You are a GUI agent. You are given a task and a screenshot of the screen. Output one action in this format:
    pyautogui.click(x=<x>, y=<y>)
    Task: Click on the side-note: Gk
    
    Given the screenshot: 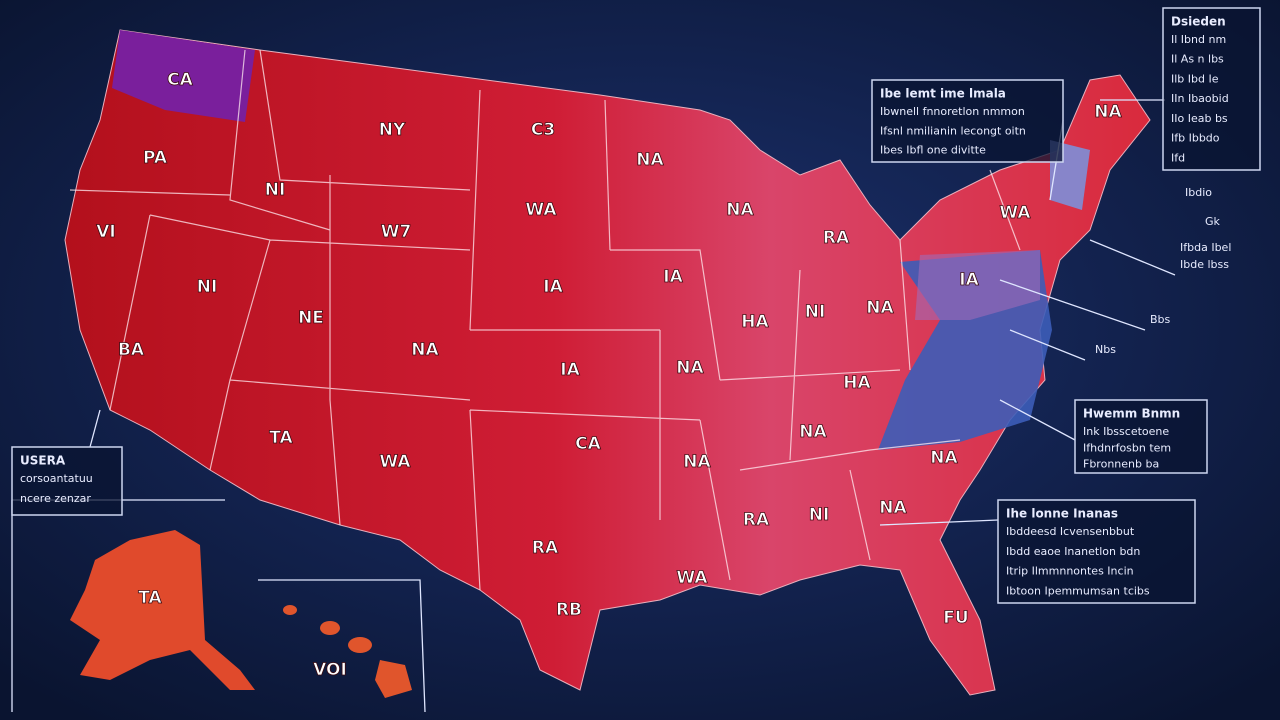 What is the action you would take?
    pyautogui.click(x=1213, y=221)
    